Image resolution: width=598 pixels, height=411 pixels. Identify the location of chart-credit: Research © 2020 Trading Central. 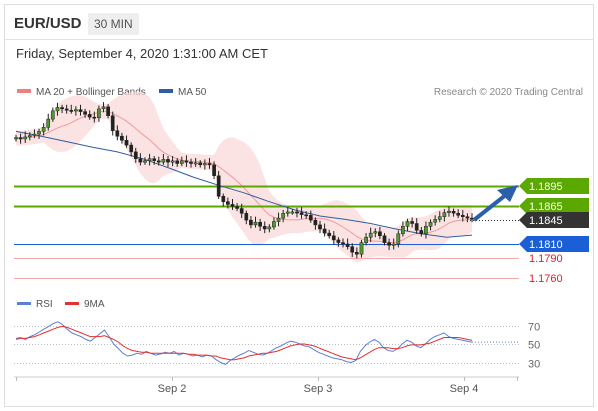
(508, 92).